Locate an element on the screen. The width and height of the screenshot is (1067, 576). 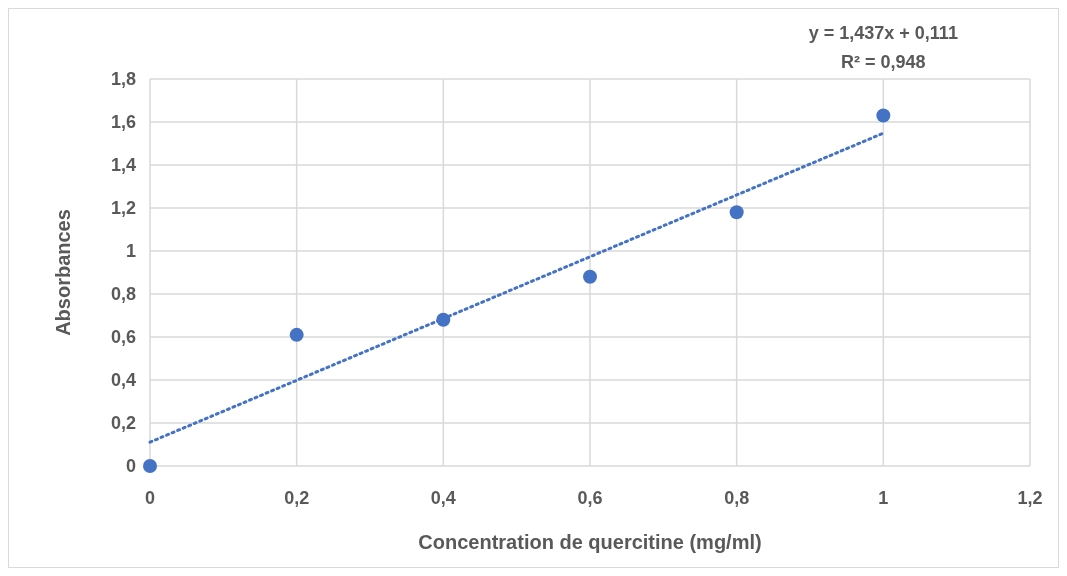
x-tick-label: 0,4 is located at coordinates (443, 498).